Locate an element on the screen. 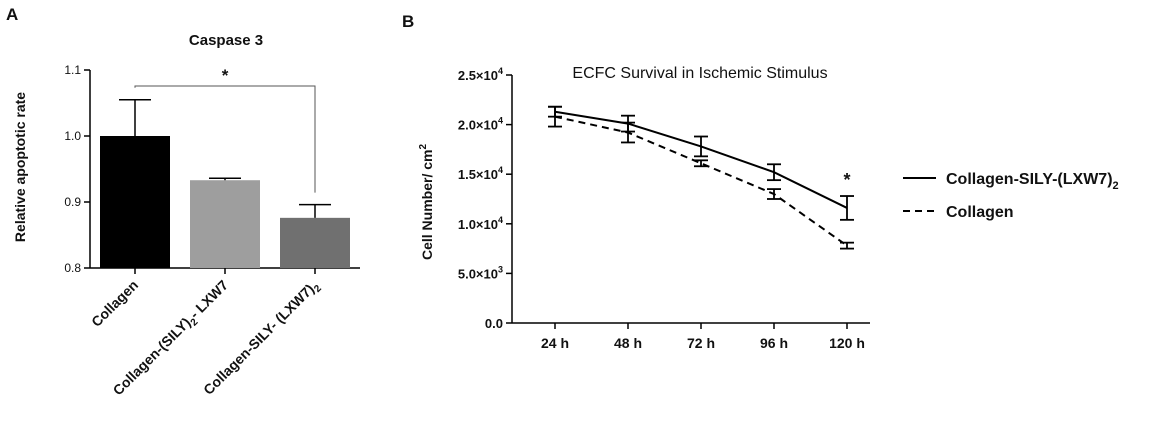  chart-a-title: Caspase 3 is located at coordinates (226, 40).